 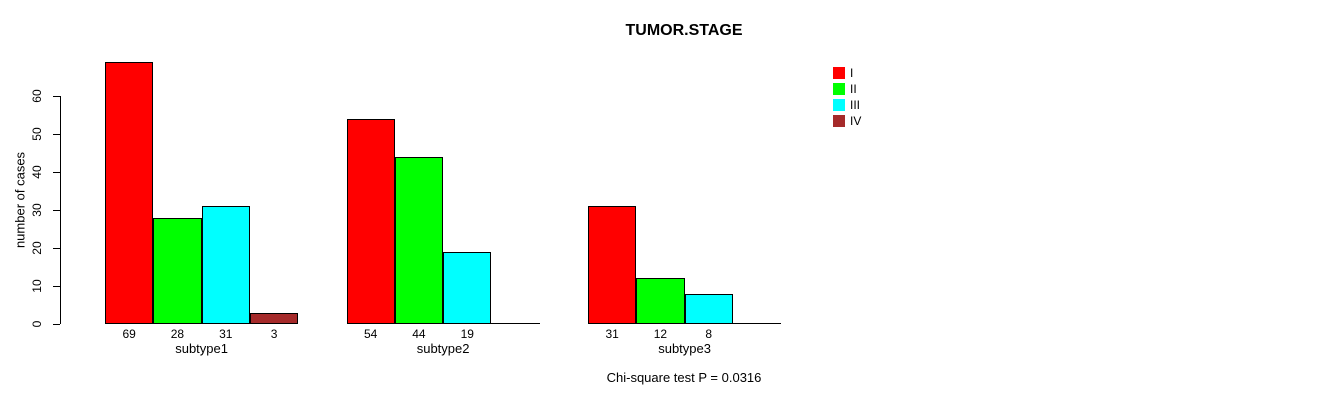 What do you see at coordinates (37, 96) in the screenshot?
I see `y-axis-tick-label: 60` at bounding box center [37, 96].